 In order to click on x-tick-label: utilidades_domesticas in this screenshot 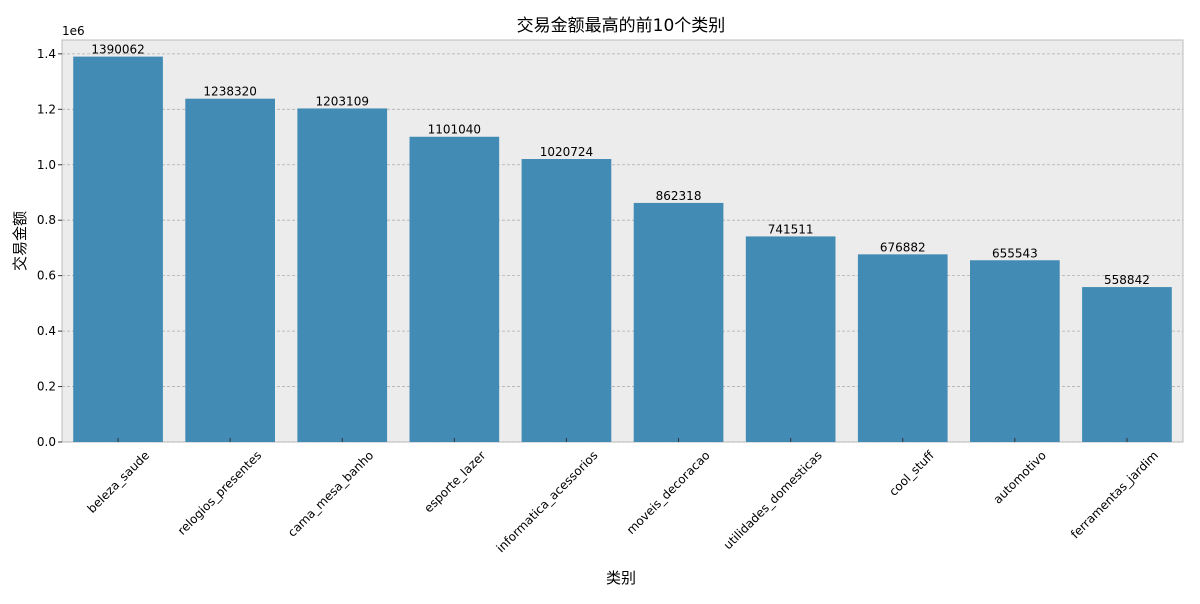, I will do `click(773, 500)`.